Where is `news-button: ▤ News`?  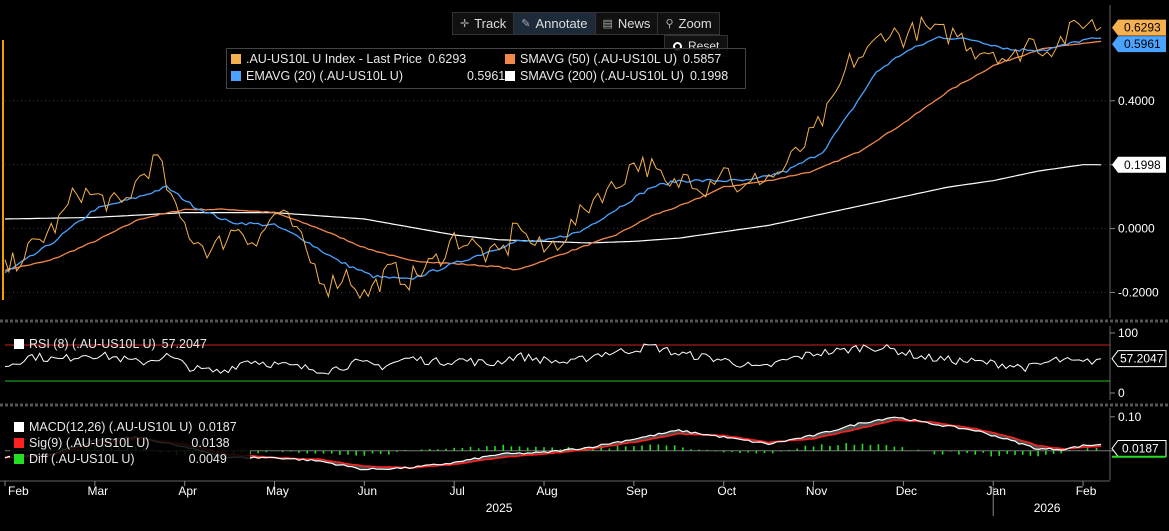 news-button: ▤ News is located at coordinates (627, 23).